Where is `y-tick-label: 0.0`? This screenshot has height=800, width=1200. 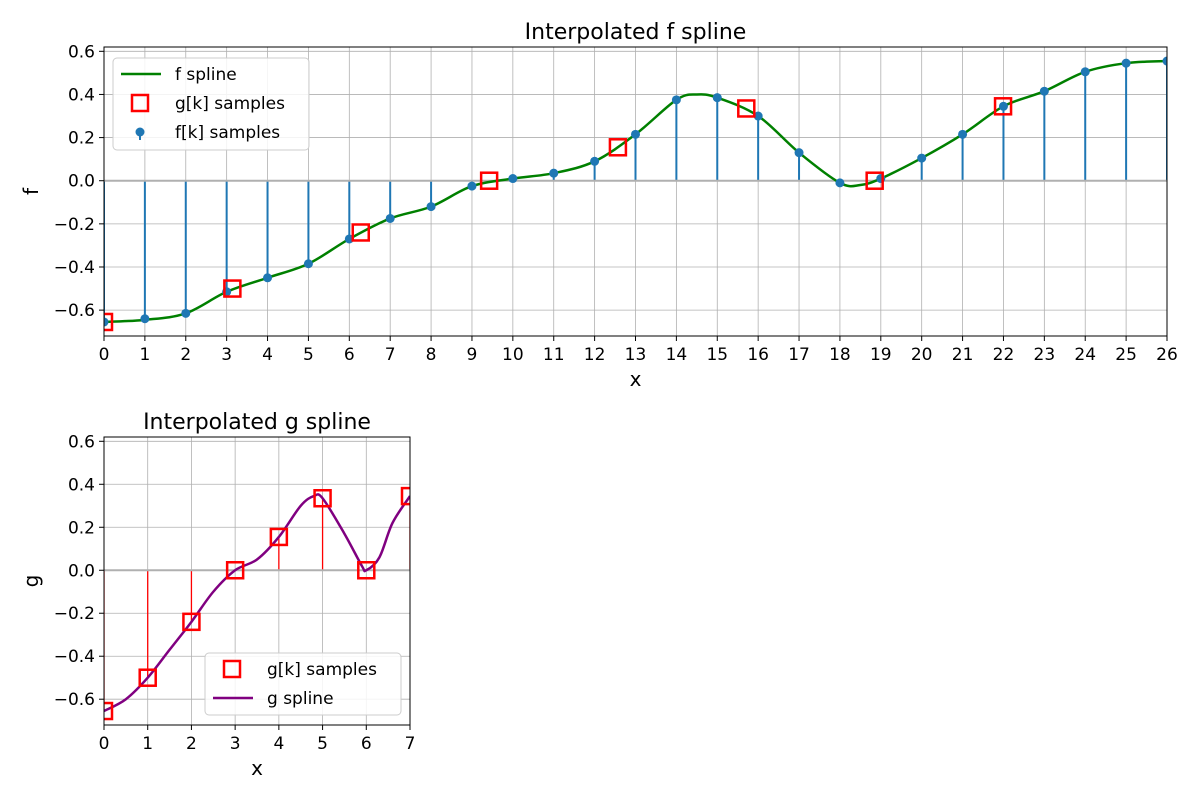
y-tick-label: 0.0 is located at coordinates (81, 571).